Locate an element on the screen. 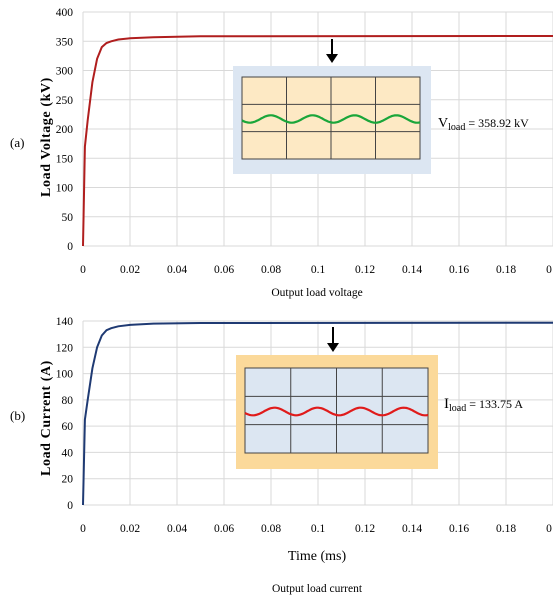 This screenshot has height=603, width=553. inset-voltage-ripple: Vload = 358.92 kV is located at coordinates (381, 106).